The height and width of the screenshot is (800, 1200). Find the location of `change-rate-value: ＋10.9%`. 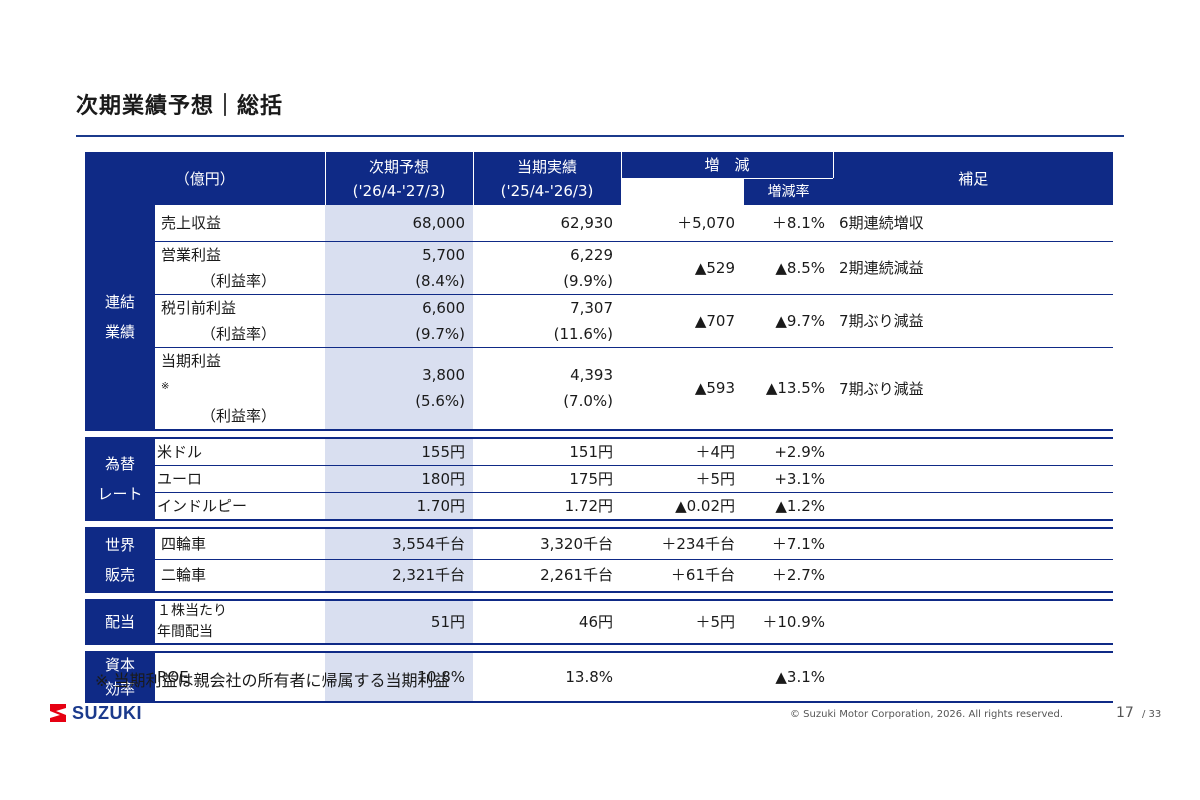

change-rate-value: ＋10.9% is located at coordinates (794, 621).